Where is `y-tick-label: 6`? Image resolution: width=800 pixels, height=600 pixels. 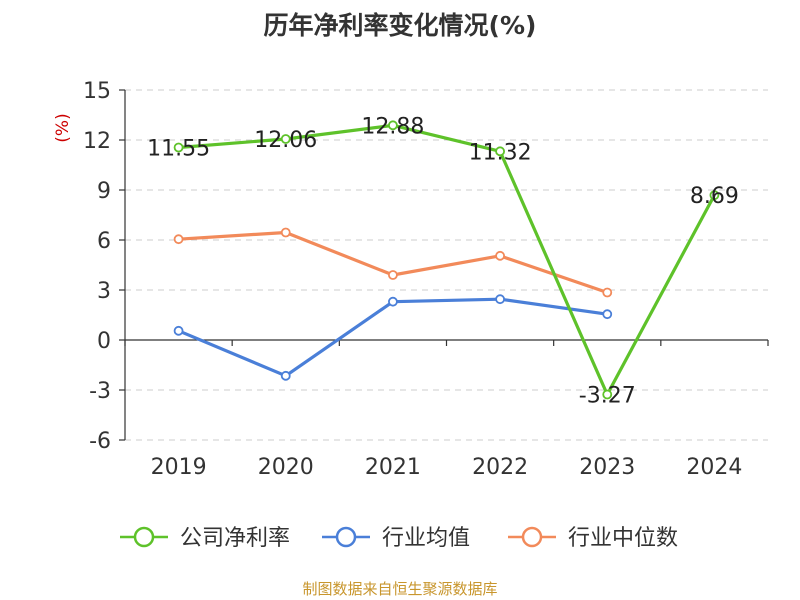 y-tick-label: 6 is located at coordinates (104, 241).